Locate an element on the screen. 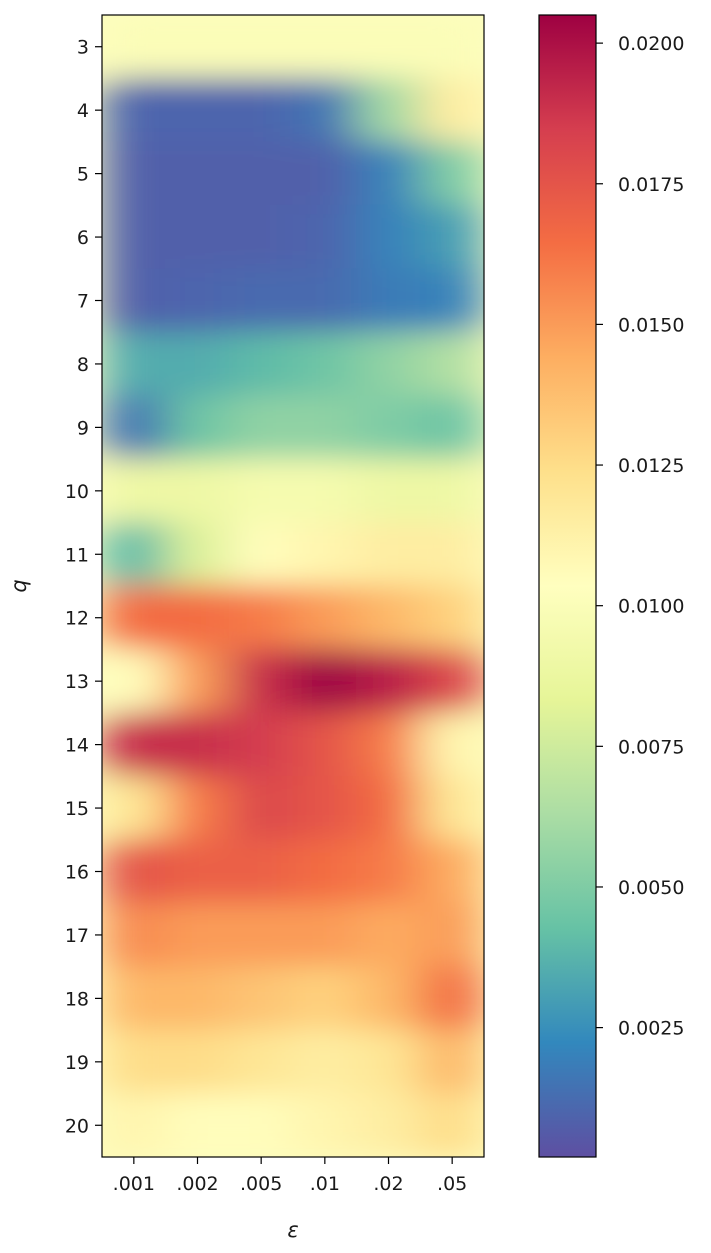  y-tick-label: 10 is located at coordinates (77, 492).